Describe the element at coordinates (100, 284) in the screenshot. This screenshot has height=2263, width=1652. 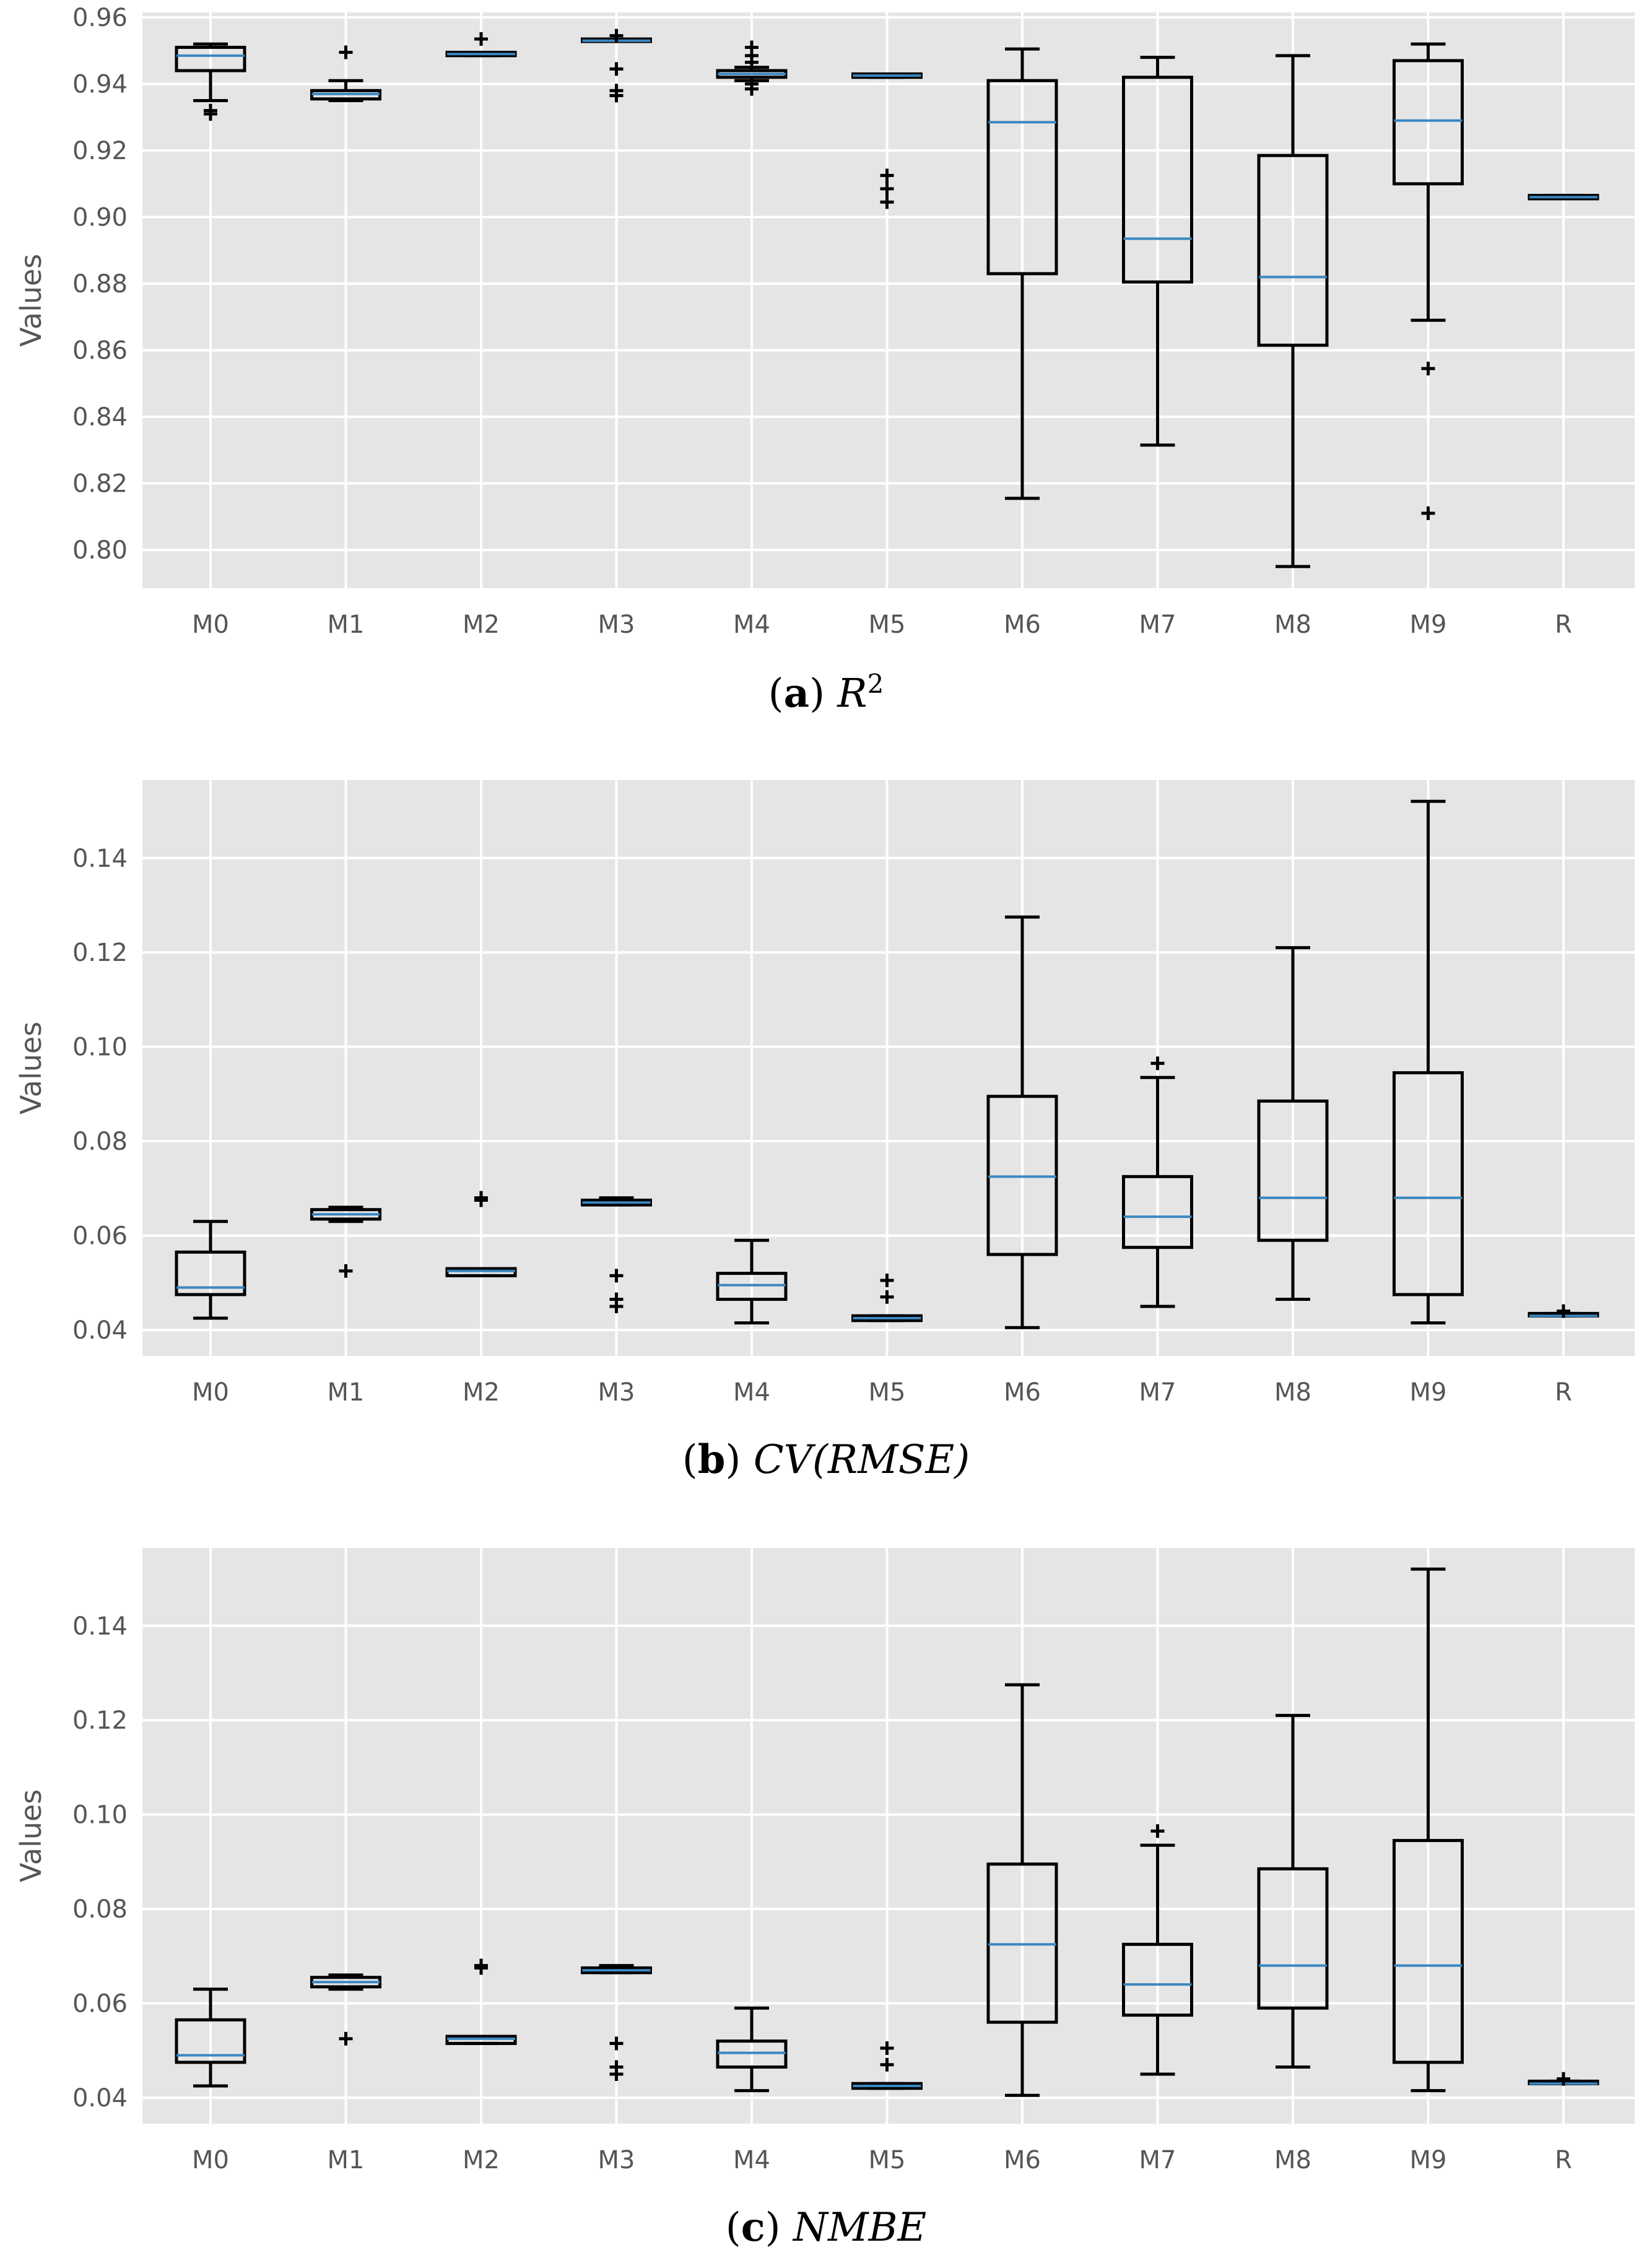
I see `y-tick-label: 0.88` at that location.